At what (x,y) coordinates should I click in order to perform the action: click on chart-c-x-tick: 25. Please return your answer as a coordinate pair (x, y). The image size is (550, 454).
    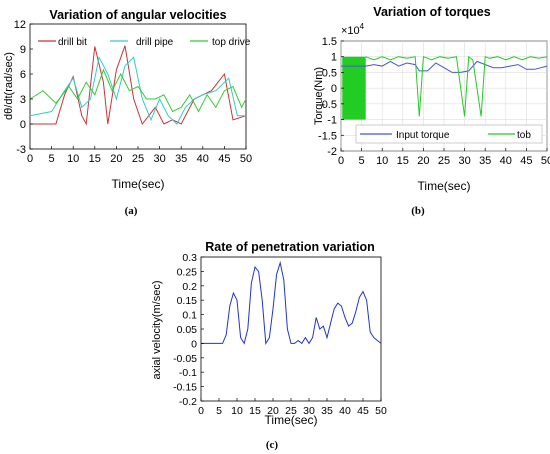
    Looking at the image, I should click on (291, 407).